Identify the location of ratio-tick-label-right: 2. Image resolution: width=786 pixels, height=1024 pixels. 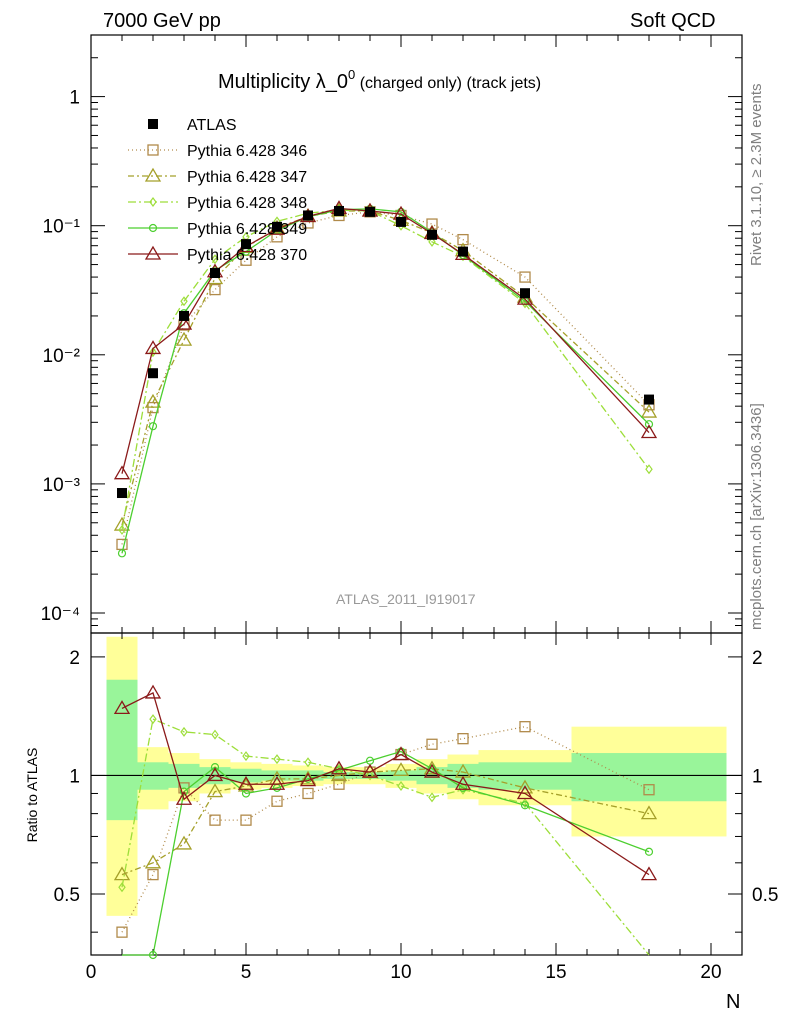
(757, 658).